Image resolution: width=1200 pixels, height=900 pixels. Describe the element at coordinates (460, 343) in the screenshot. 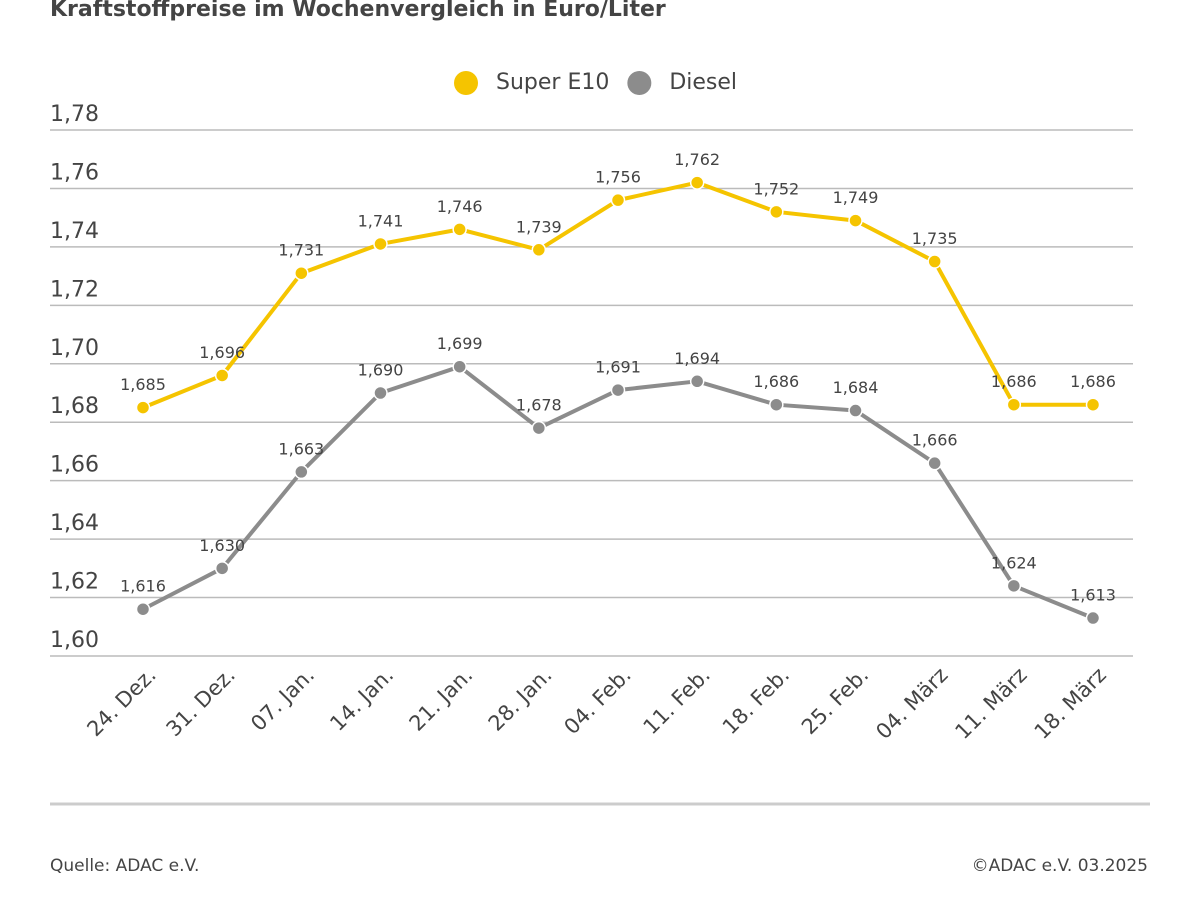

I see `value-label: 1,699` at that location.